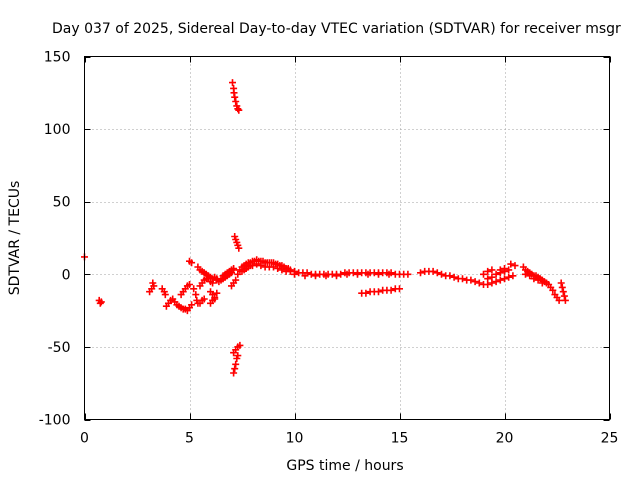 The image size is (640, 480). I want to click on y-tick-label: -50, so click(59, 348).